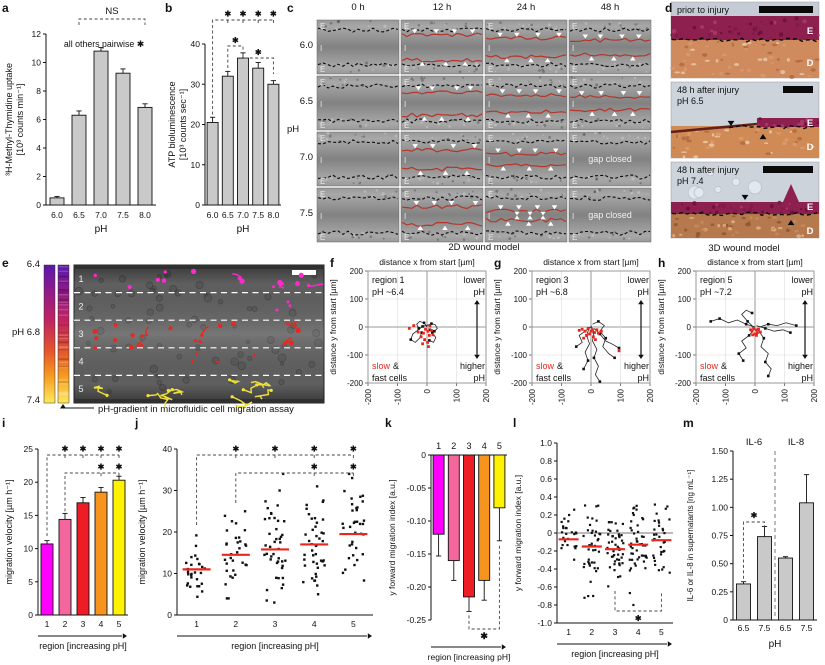  Describe the element at coordinates (546, 479) in the screenshot. I see `svg-text: 0.6` at that location.